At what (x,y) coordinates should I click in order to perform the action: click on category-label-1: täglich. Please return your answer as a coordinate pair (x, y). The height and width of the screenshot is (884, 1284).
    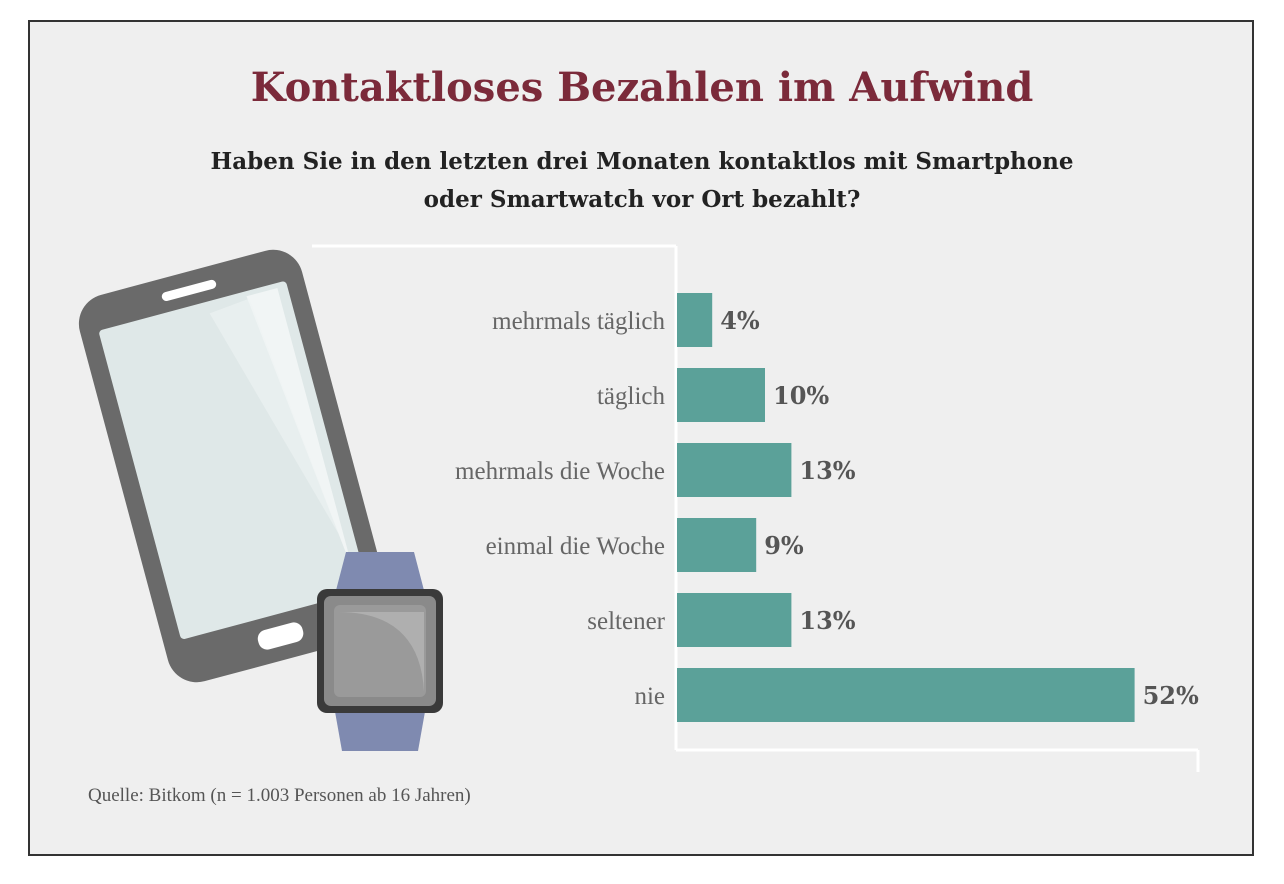
    Looking at the image, I should click on (631, 396).